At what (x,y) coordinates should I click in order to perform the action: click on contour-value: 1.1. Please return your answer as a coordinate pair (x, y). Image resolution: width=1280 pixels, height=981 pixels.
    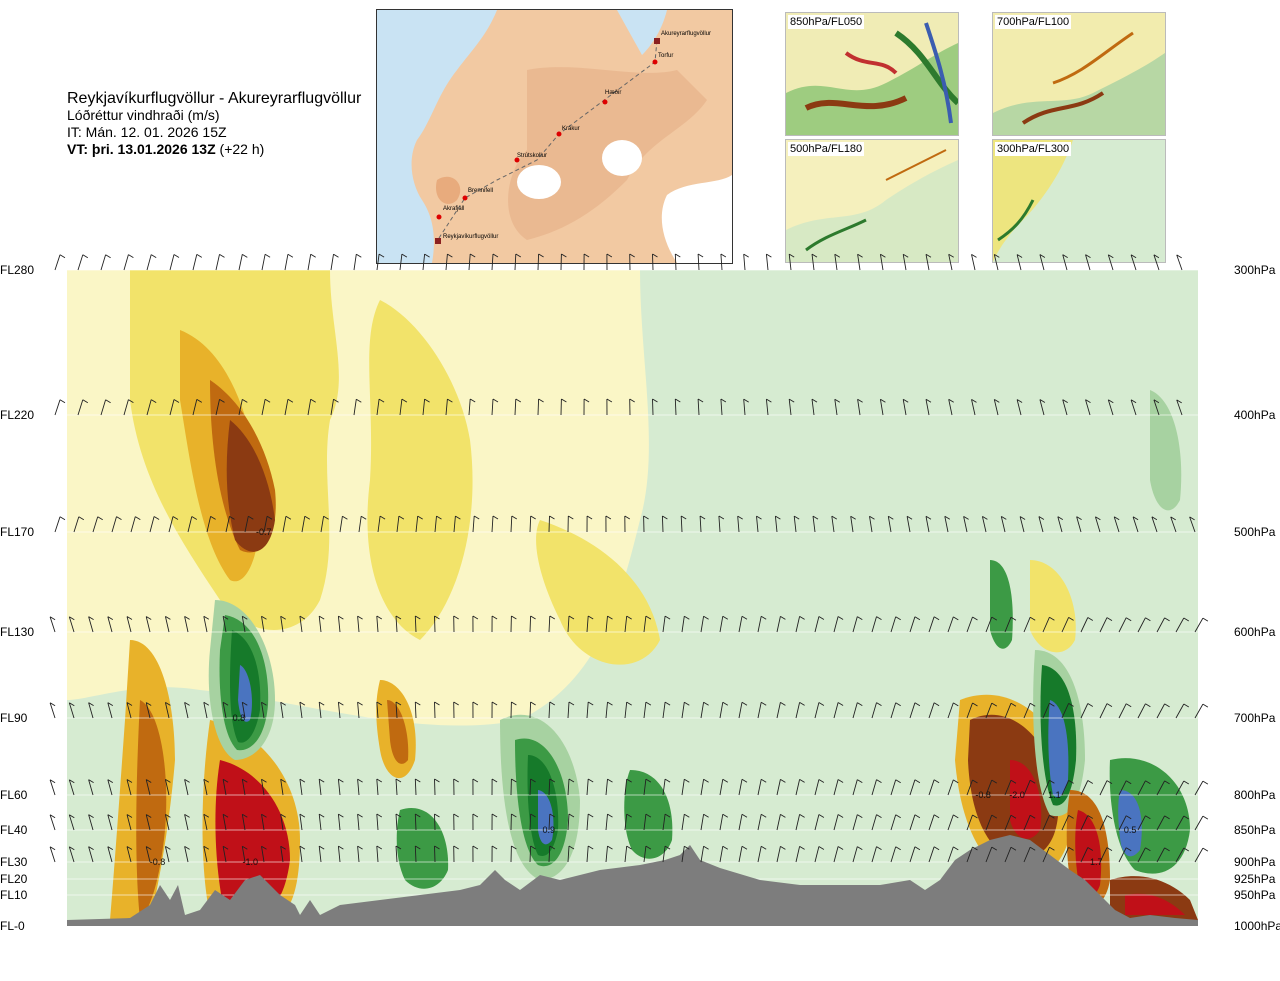
    Looking at the image, I should click on (1054, 795).